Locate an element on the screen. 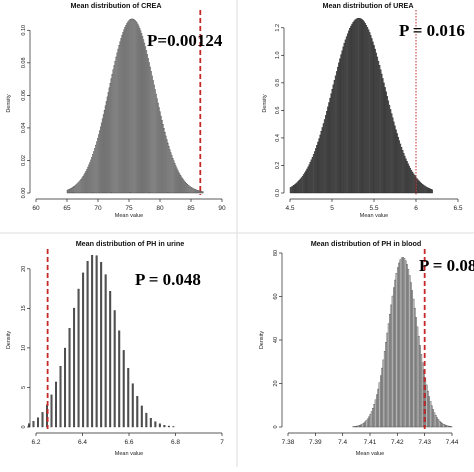  y-tick-label: 0.0 is located at coordinates (278, 193).